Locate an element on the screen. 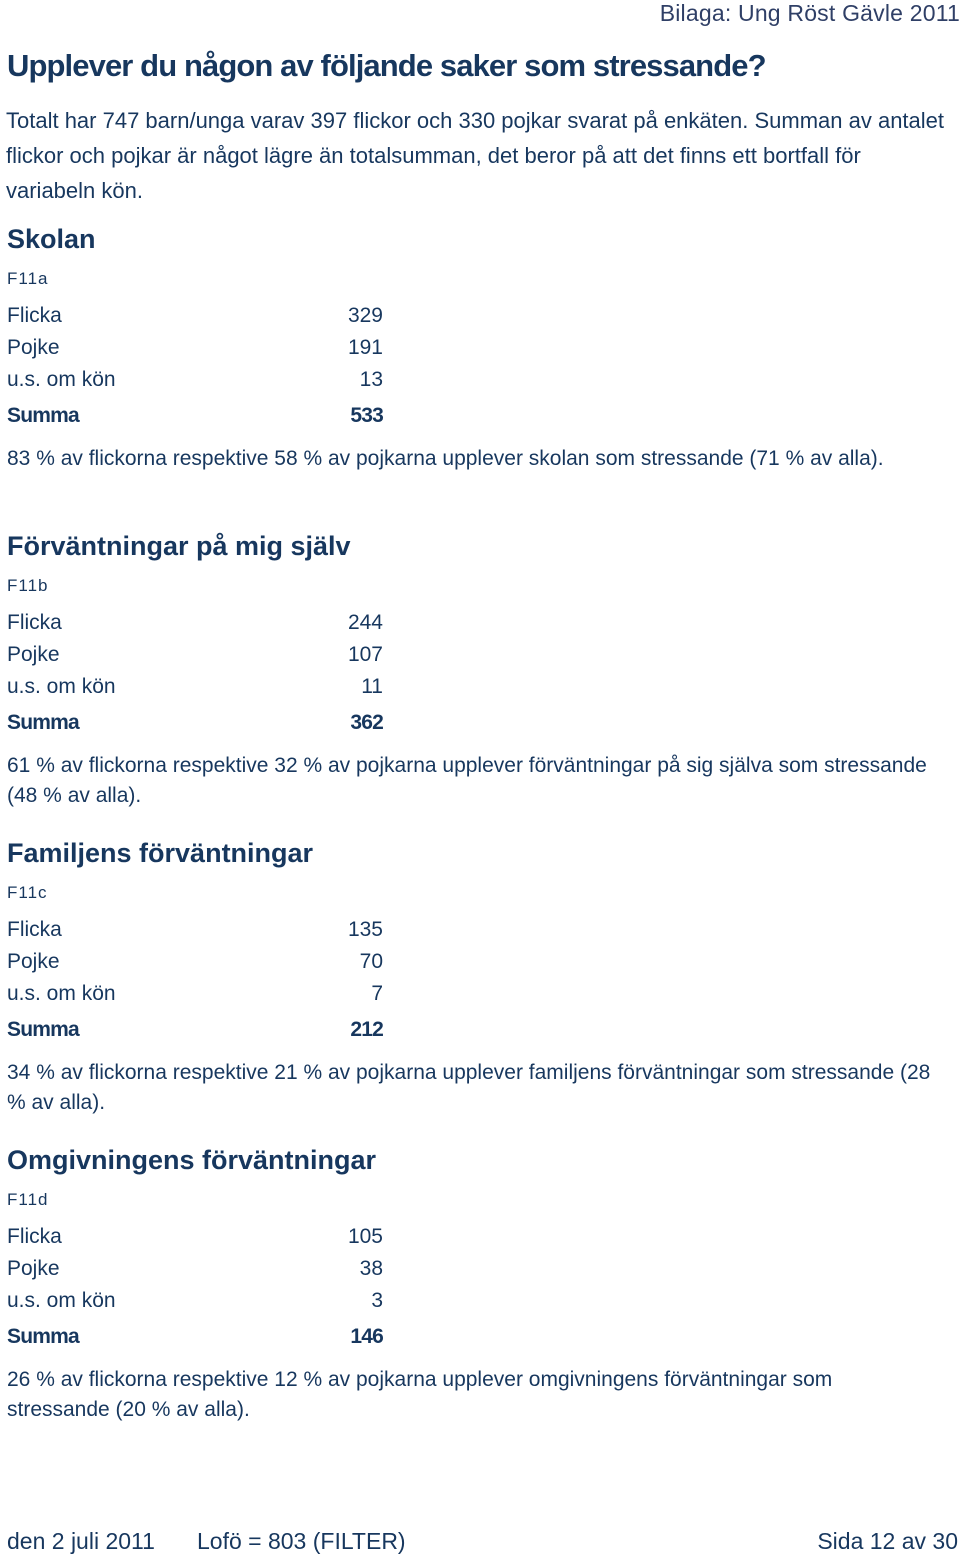  section-title: Familjens förväntningar is located at coordinates (160, 853).